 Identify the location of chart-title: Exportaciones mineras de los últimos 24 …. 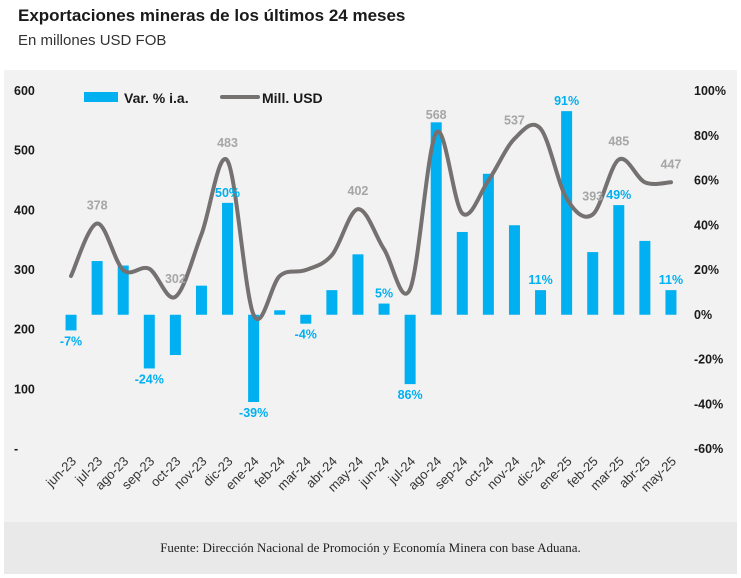
(212, 15).